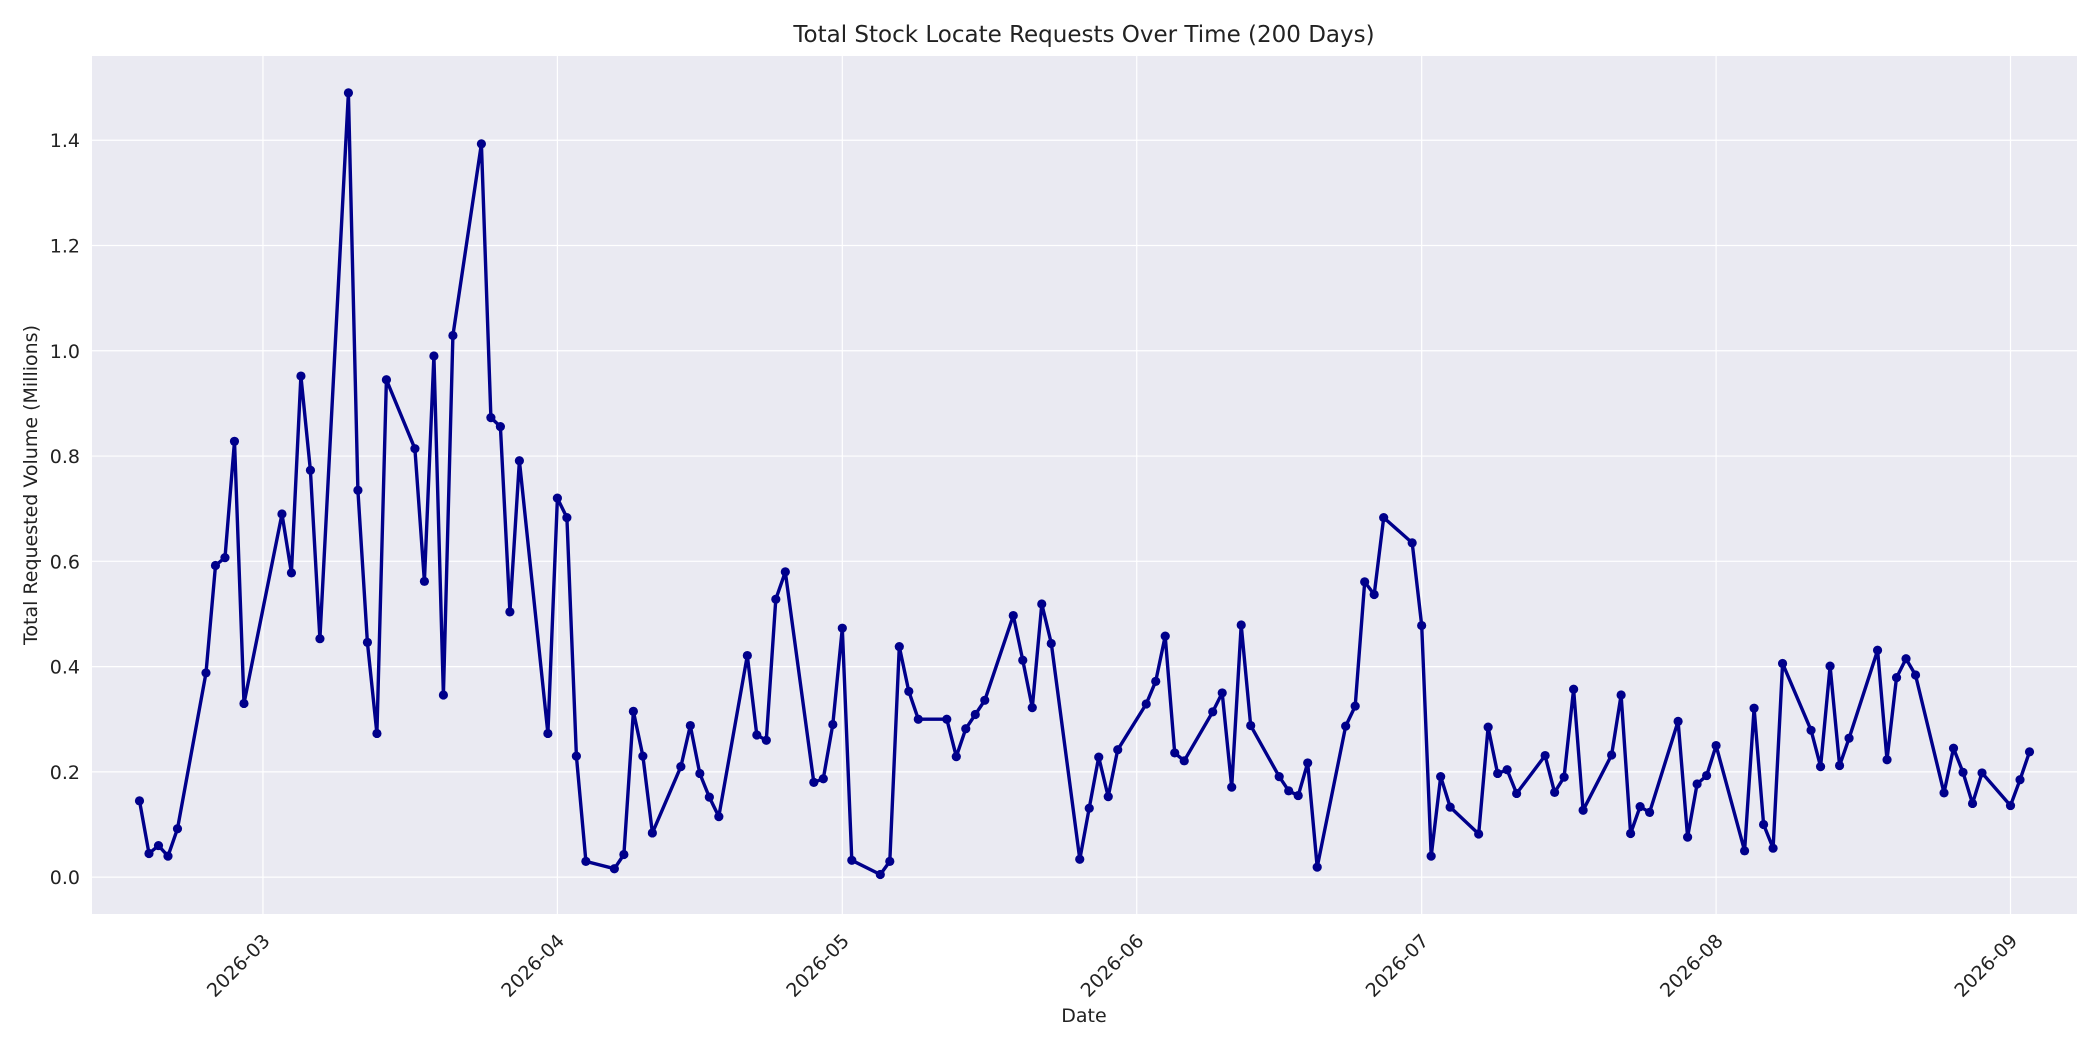 This screenshot has width=2100, height=1050. What do you see at coordinates (31, 485) in the screenshot?
I see `y-axis-label: Total Requested Volume (Millions)` at bounding box center [31, 485].